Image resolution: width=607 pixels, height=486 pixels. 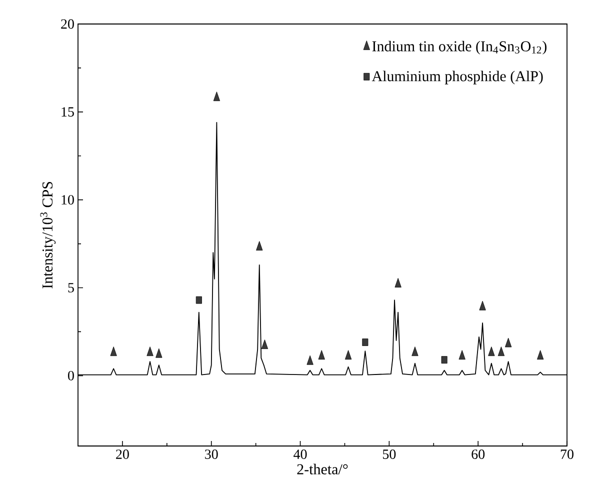 I want to click on x-tick-label: 50, so click(x=389, y=454).